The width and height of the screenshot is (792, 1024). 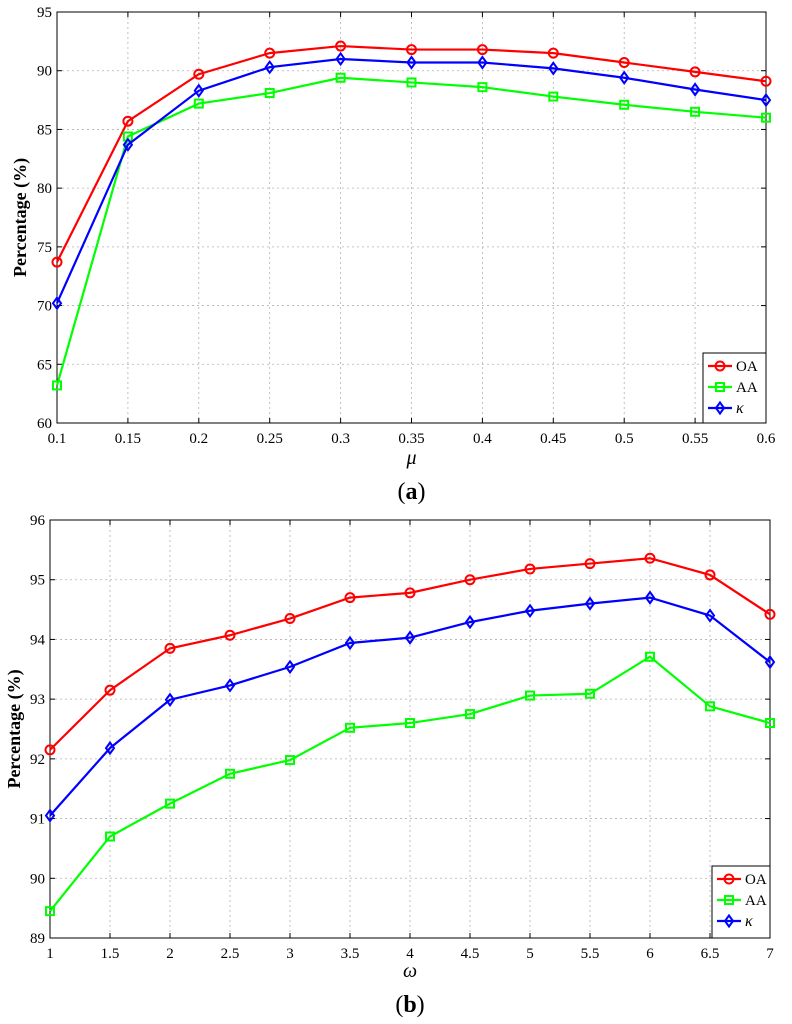 What do you see at coordinates (695, 439) in the screenshot?
I see `chart-a-x-tick-label: 0.55` at bounding box center [695, 439].